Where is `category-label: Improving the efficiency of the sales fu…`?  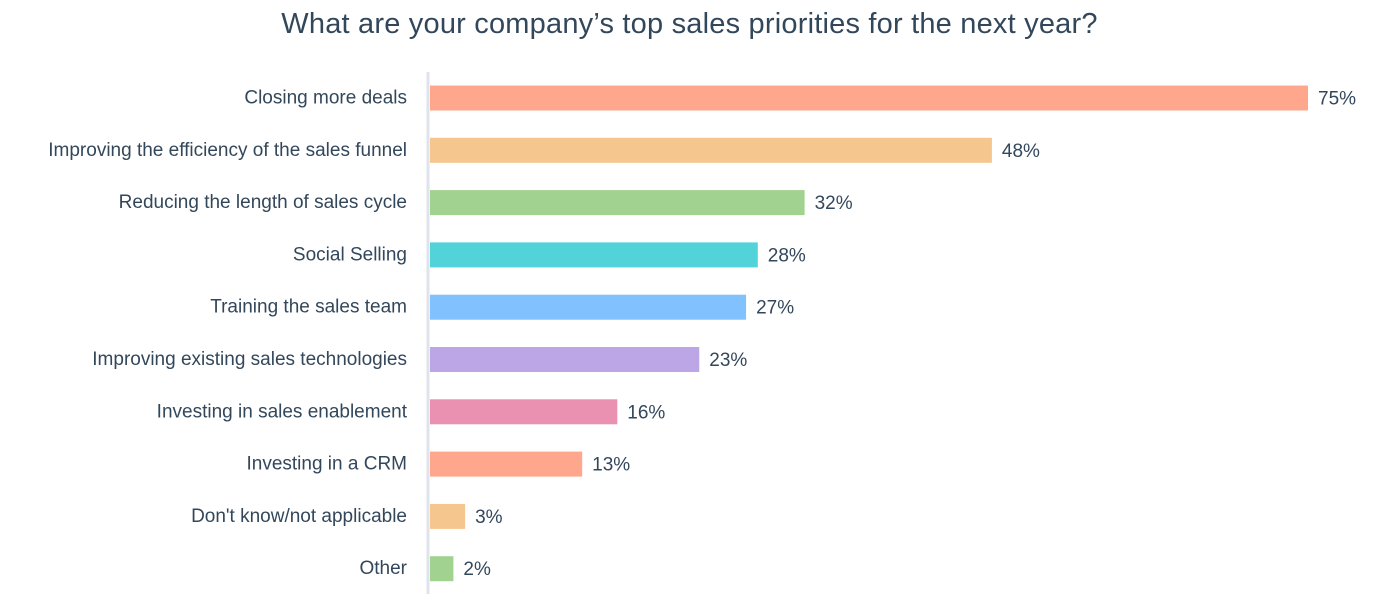 category-label: Improving the efficiency of the sales fu… is located at coordinates (227, 150).